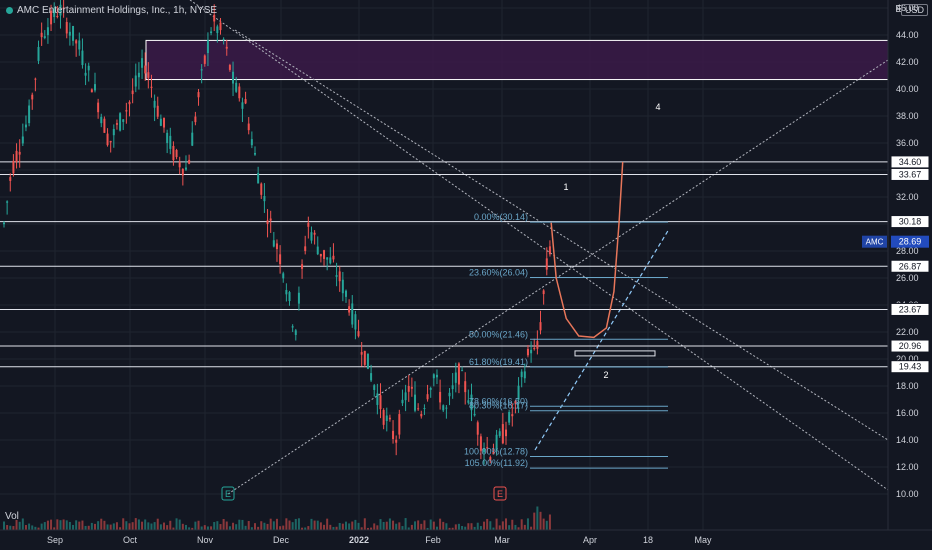 The height and width of the screenshot is (550, 932). I want to click on fib-label: 78.60%(16.50), so click(498, 401).